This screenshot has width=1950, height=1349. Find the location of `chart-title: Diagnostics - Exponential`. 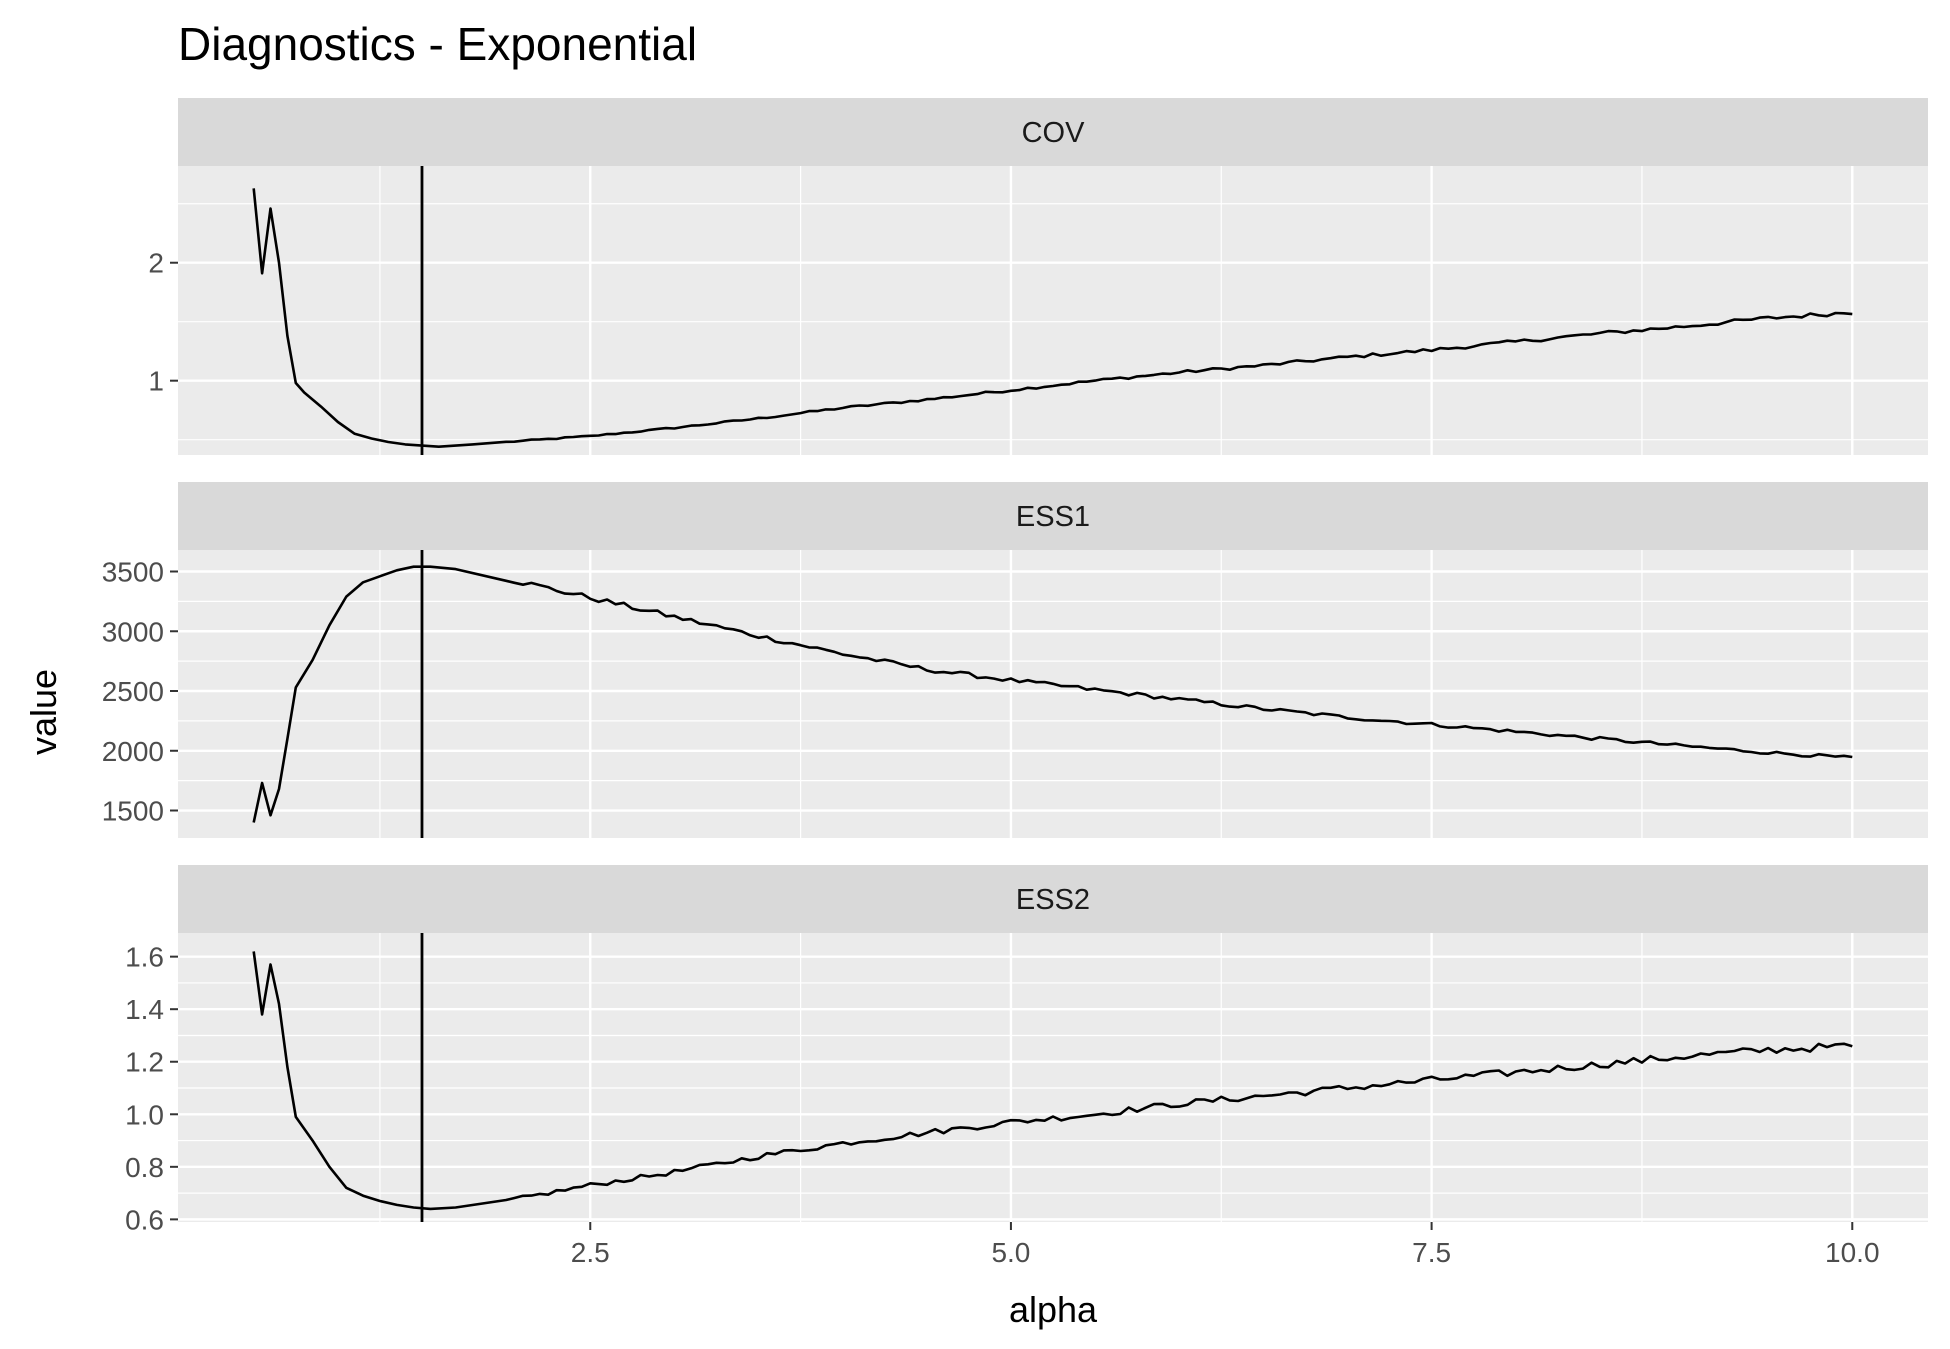

chart-title: Diagnostics - Exponential is located at coordinates (437, 44).